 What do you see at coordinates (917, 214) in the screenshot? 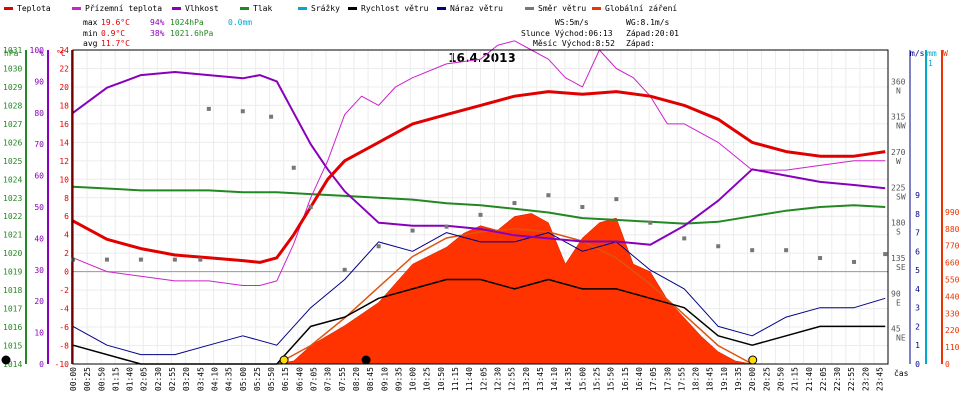
I see `tick-ms: 8` at bounding box center [917, 214].